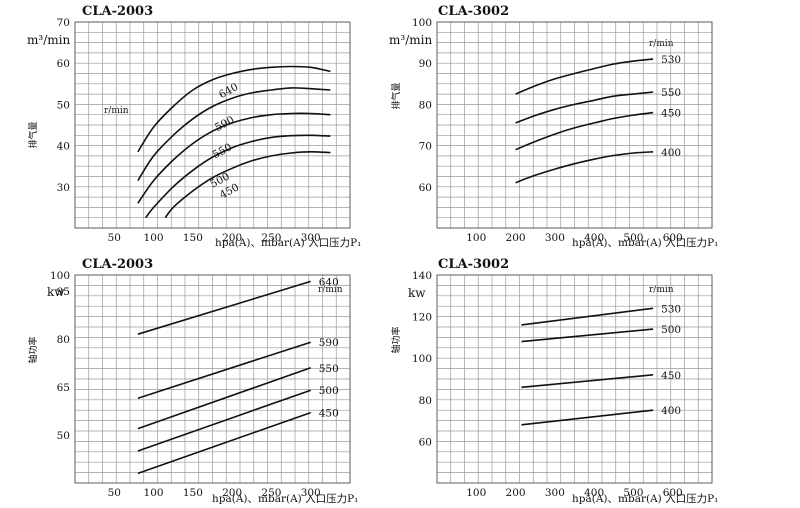 The height and width of the screenshot is (508, 800). What do you see at coordinates (671, 330) in the screenshot?
I see `series-label: 500` at bounding box center [671, 330].